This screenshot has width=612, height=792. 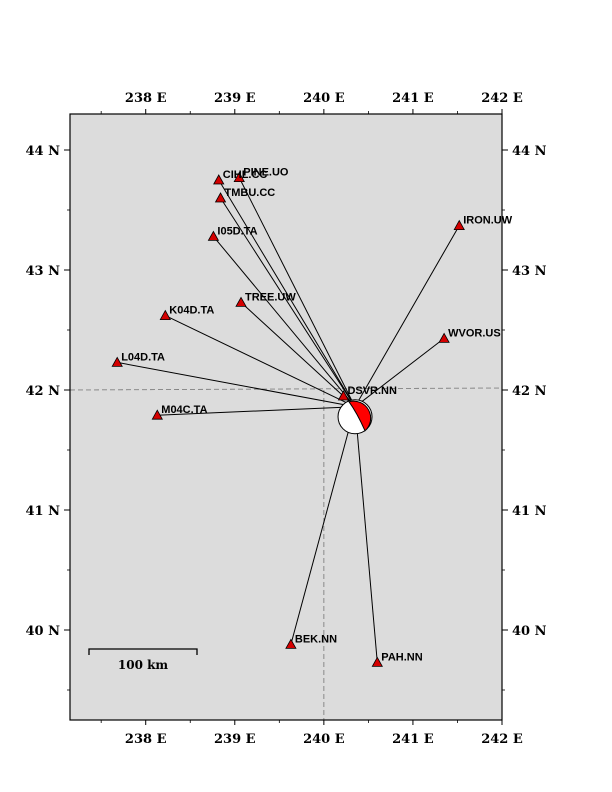 I want to click on station-label: M04C.TA, so click(x=184, y=410).